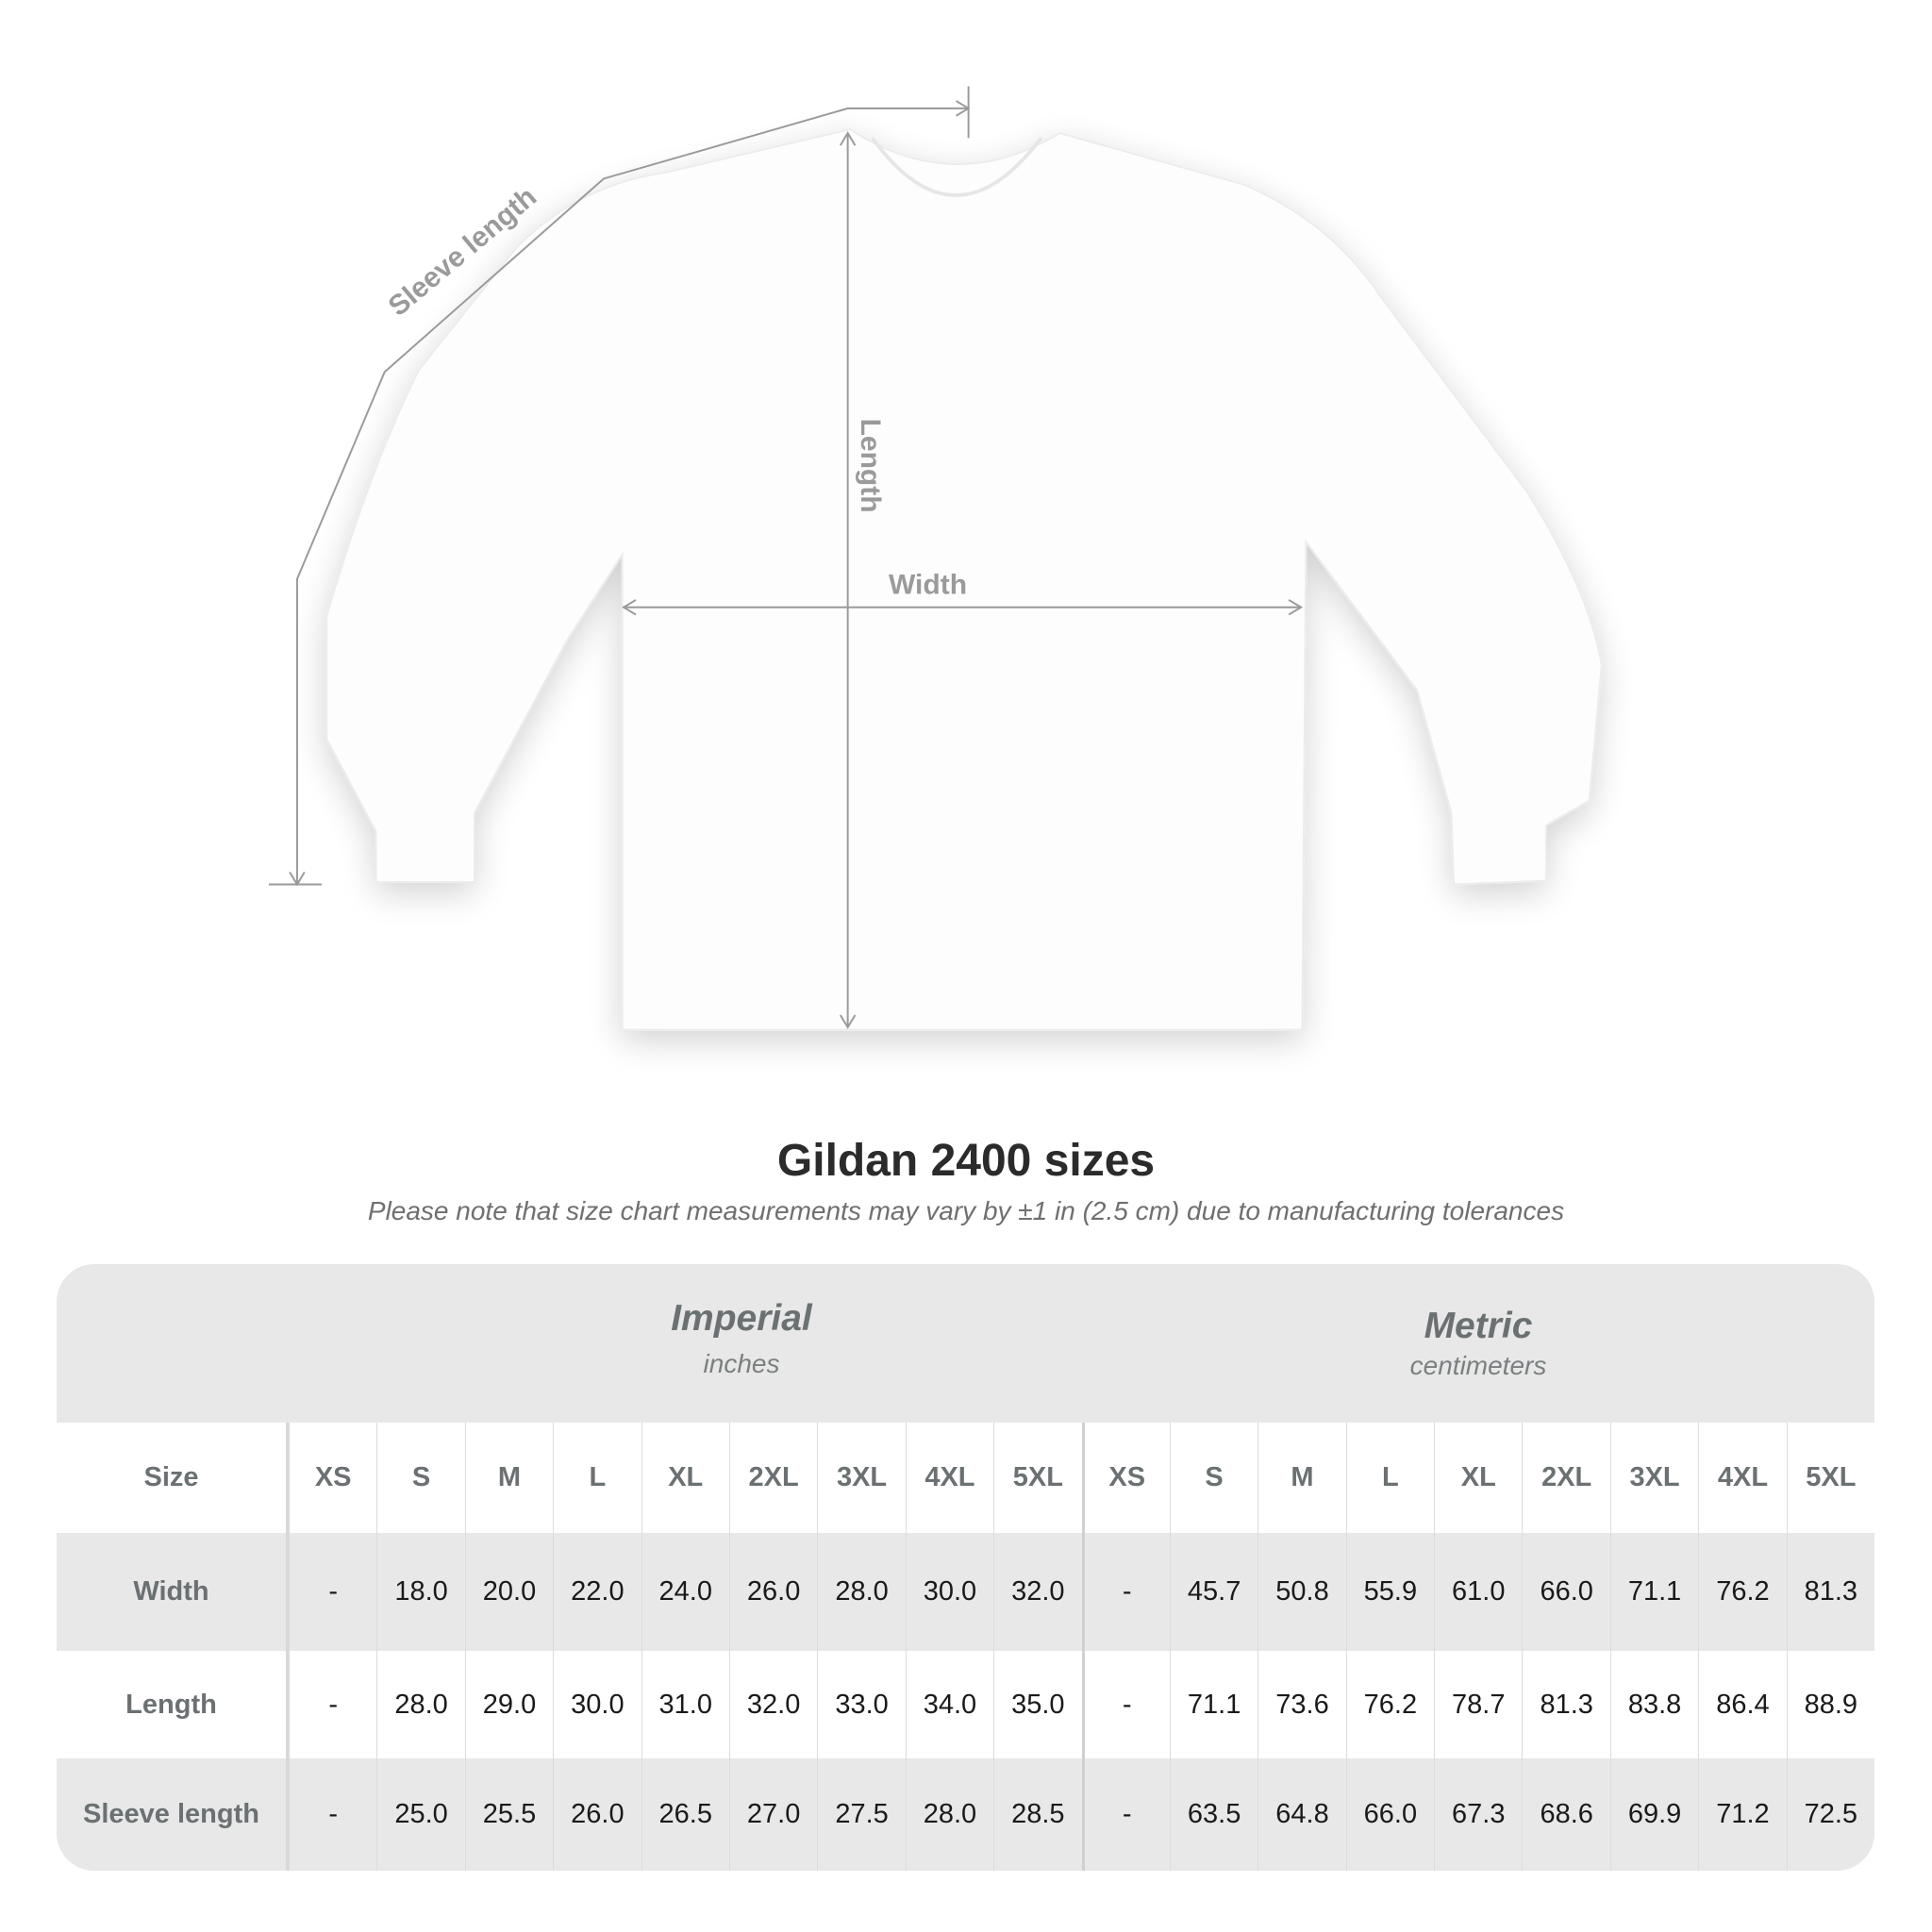 The image size is (1932, 1932). I want to click on value-cell-metric: 67.3, so click(1478, 1814).